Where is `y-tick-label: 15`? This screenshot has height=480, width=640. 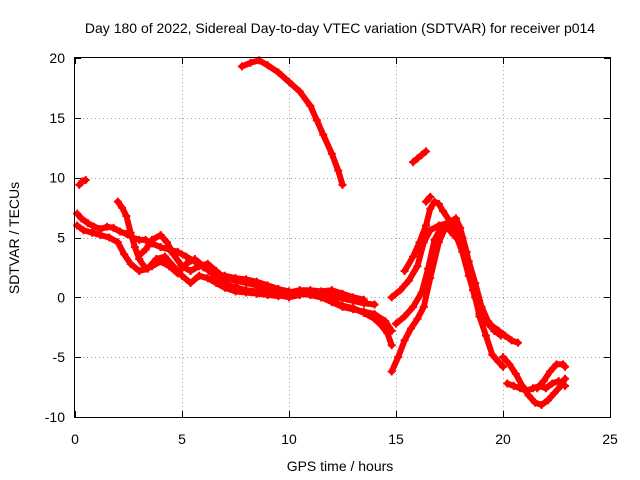 y-tick-label: 15 is located at coordinates (57, 118).